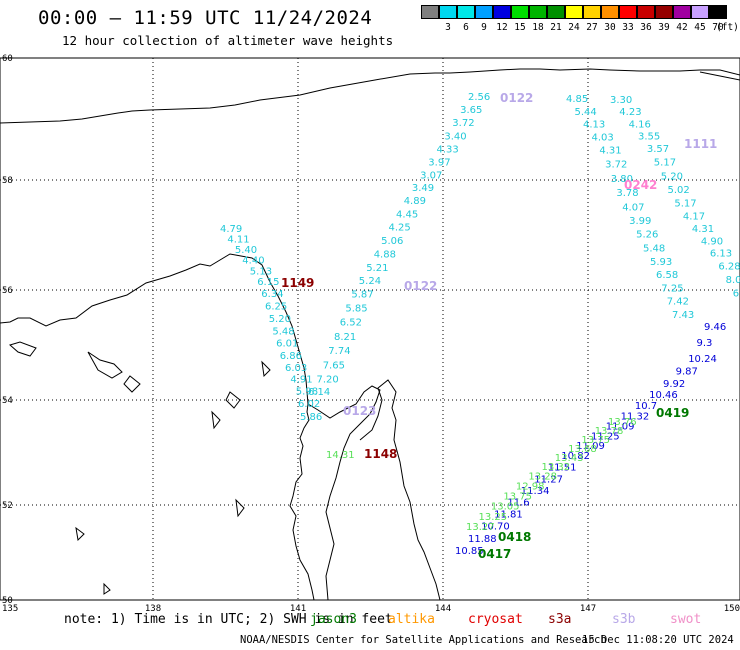  I want to click on wave-height-value: 4.25, so click(400, 228).